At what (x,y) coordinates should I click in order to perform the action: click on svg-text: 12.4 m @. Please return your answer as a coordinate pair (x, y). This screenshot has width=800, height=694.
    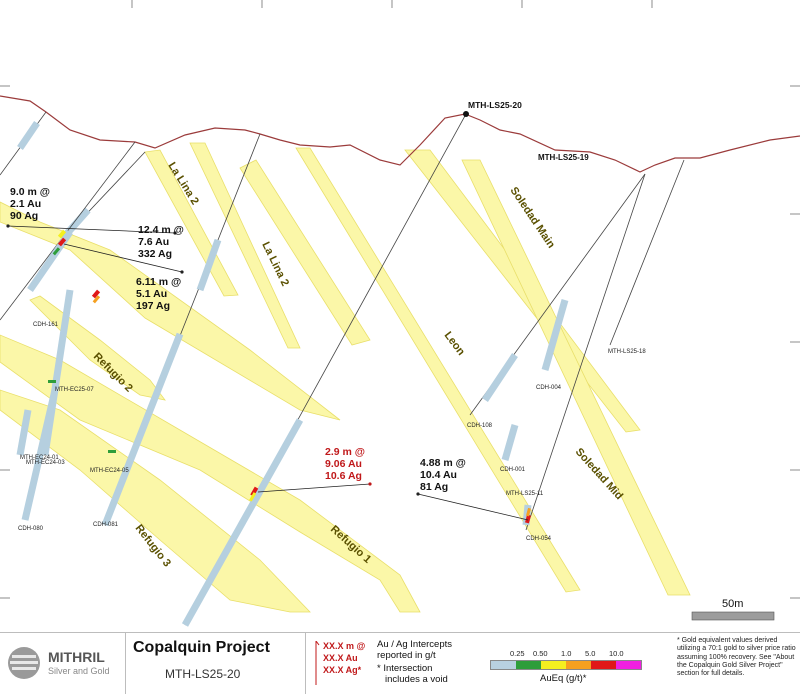
    Looking at the image, I should click on (161, 230).